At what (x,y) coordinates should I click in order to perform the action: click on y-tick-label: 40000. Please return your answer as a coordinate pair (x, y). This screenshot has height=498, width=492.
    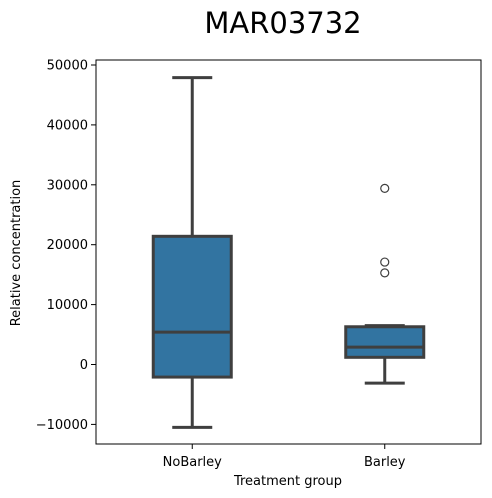
    Looking at the image, I should click on (67, 125).